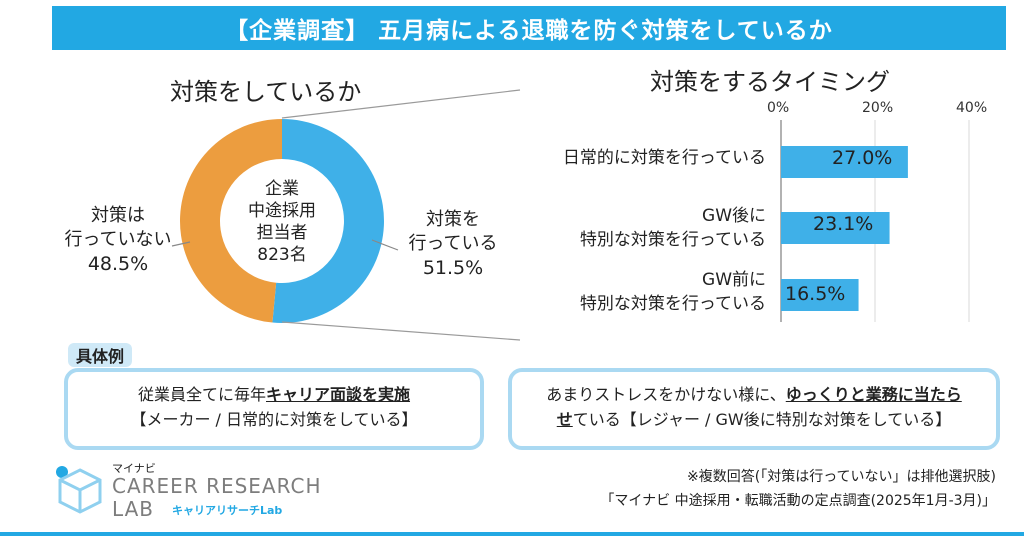 This screenshot has width=1024, height=538. Describe the element at coordinates (282, 211) in the screenshot. I see `center-line-2: 中途採用` at that location.